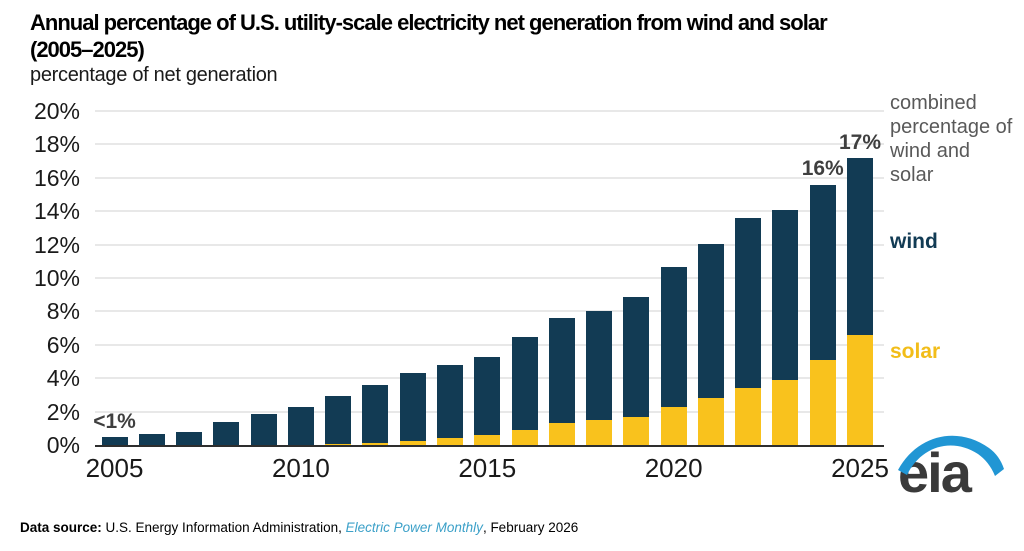 Image resolution: width=1024 pixels, height=551 pixels. I want to click on gridline-20%, so click(489, 111).